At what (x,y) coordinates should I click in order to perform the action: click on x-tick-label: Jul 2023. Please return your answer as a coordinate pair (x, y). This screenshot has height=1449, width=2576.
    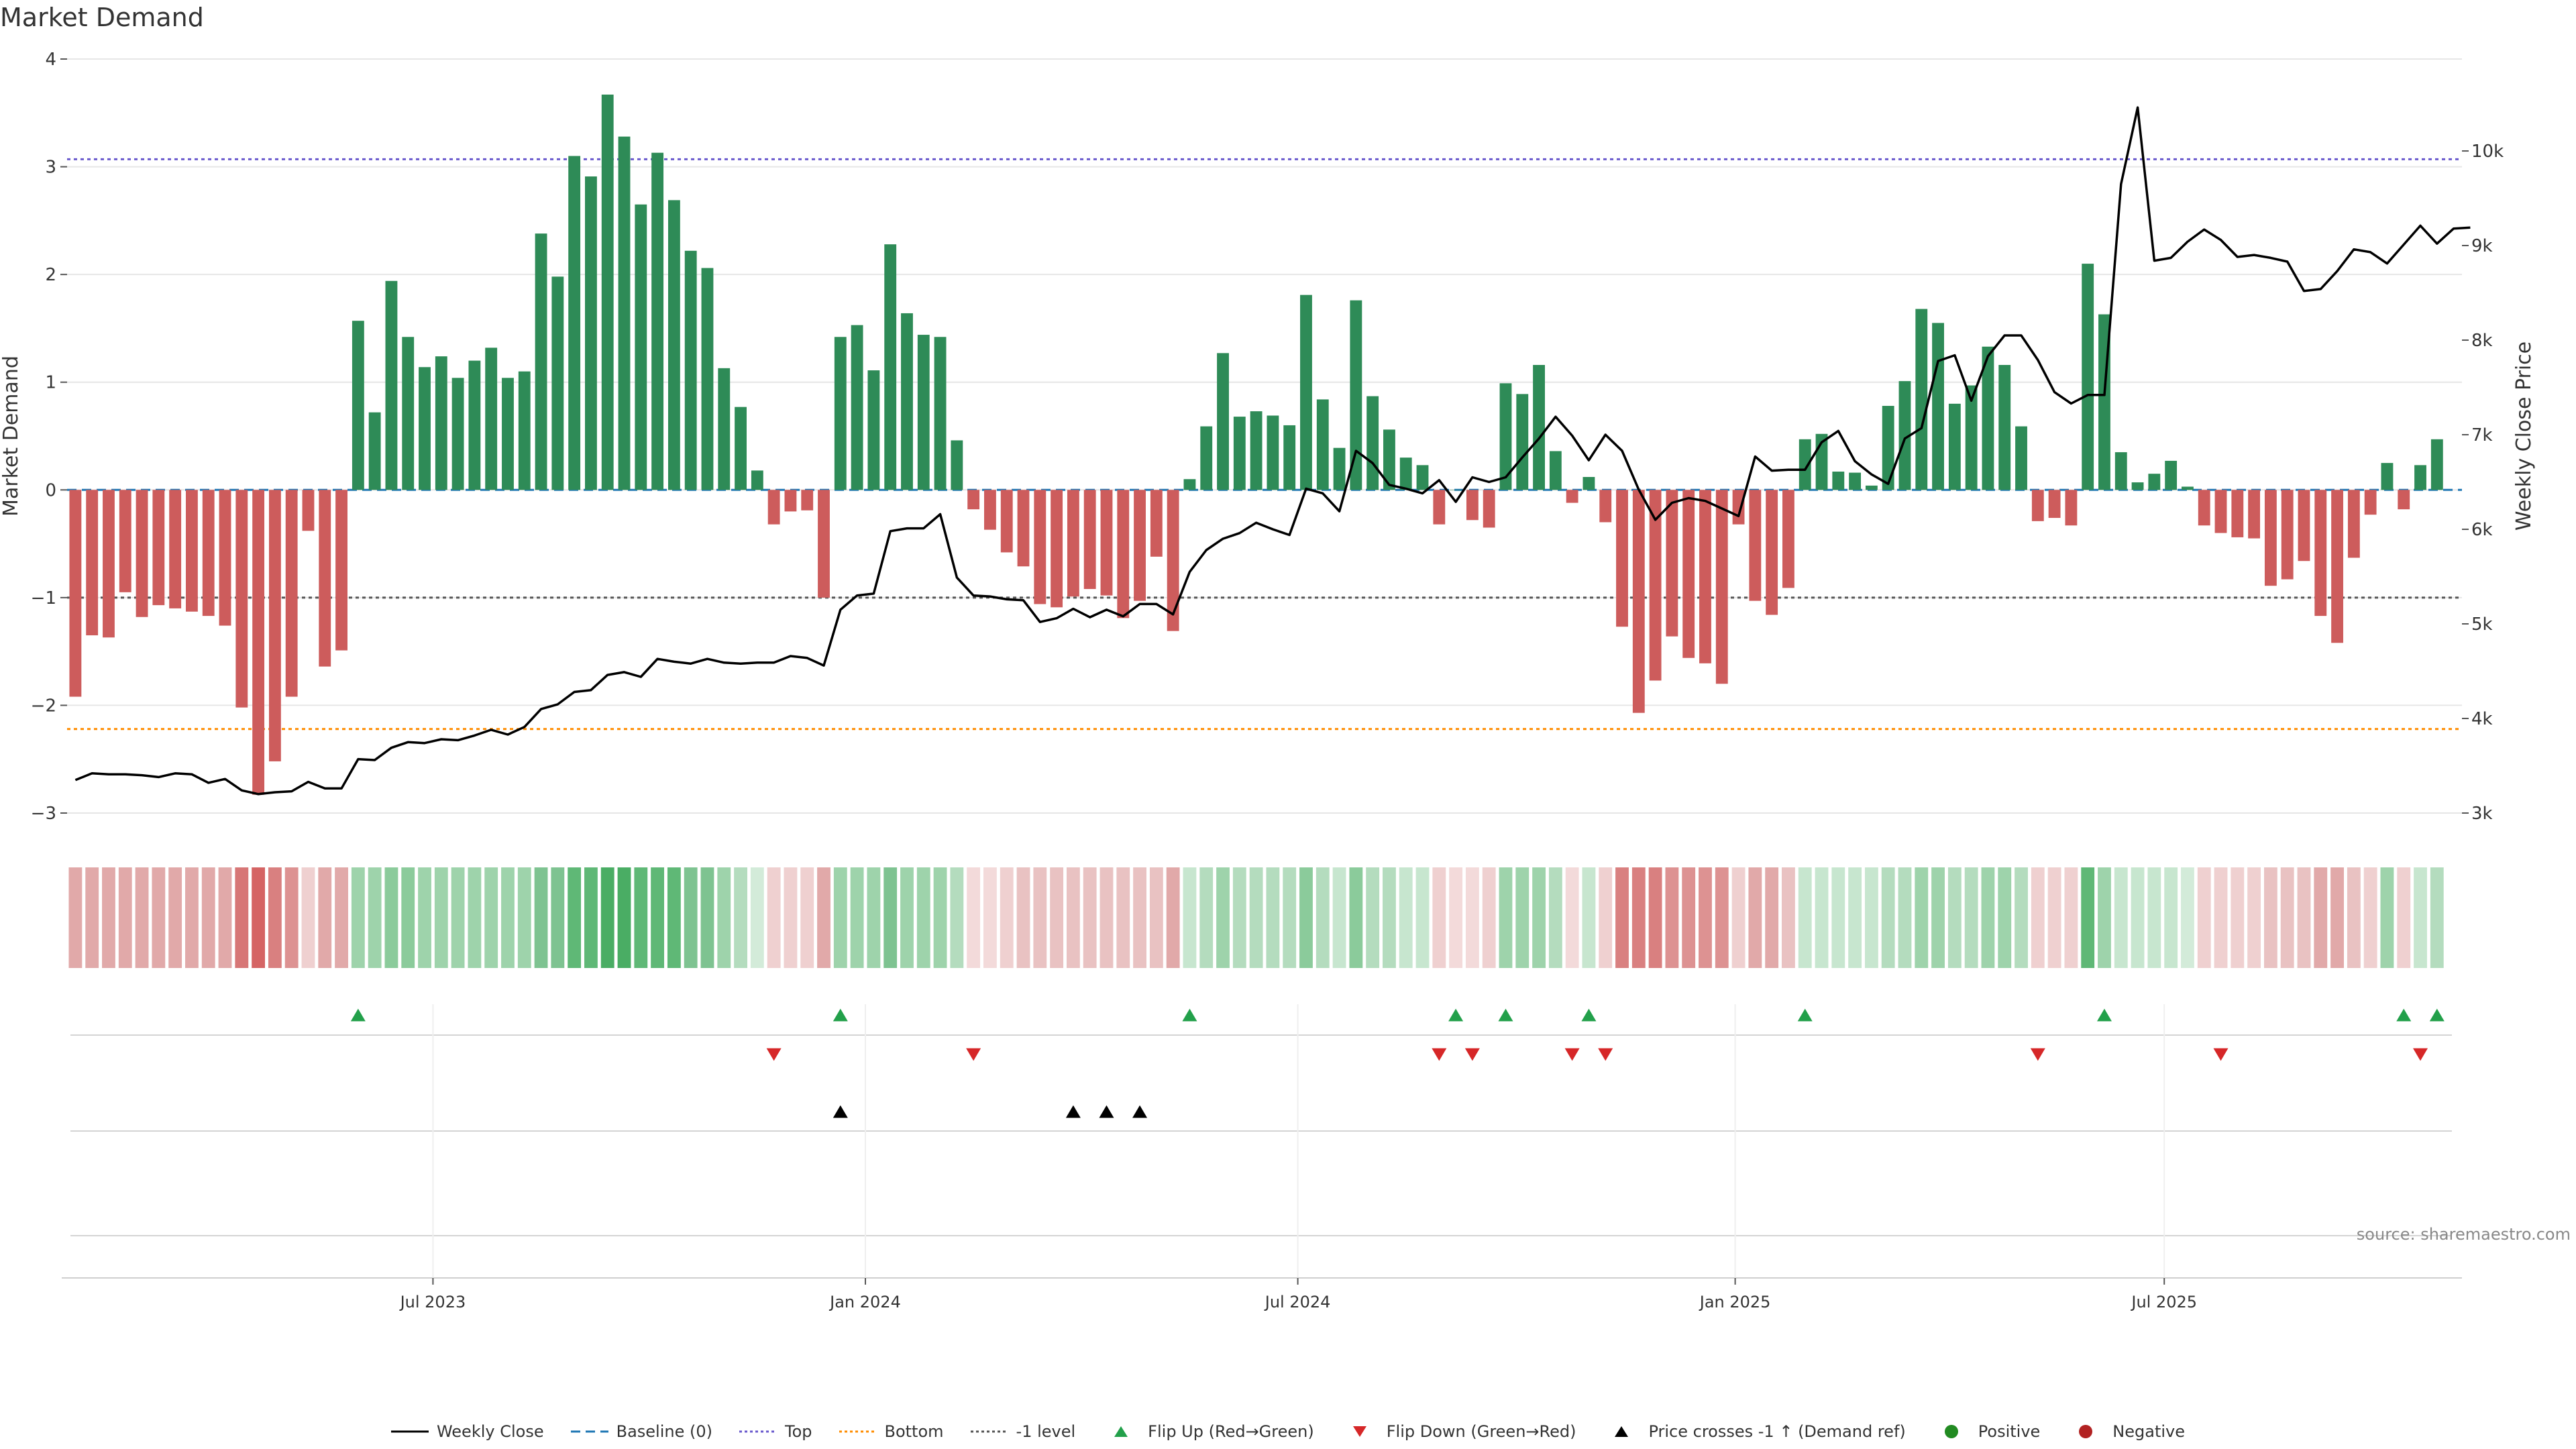
    Looking at the image, I should click on (432, 1302).